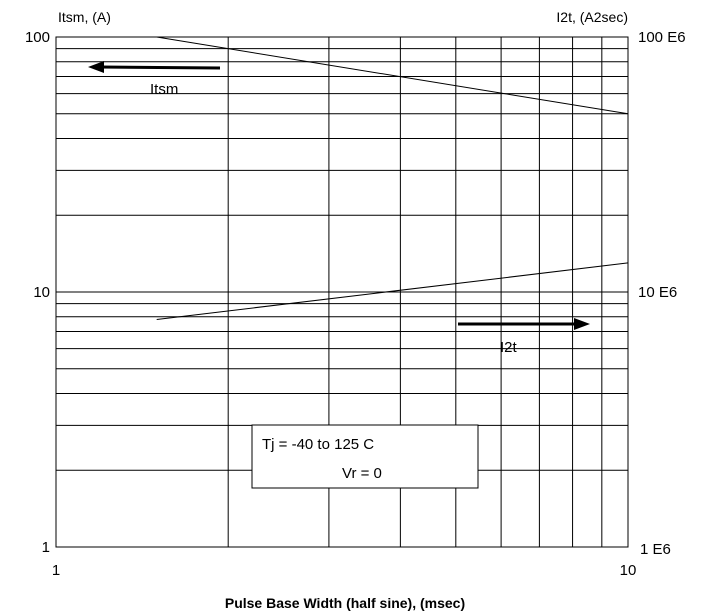 The image size is (721, 615). What do you see at coordinates (657, 292) in the screenshot?
I see `y-right-tick-label: 10 E6` at bounding box center [657, 292].